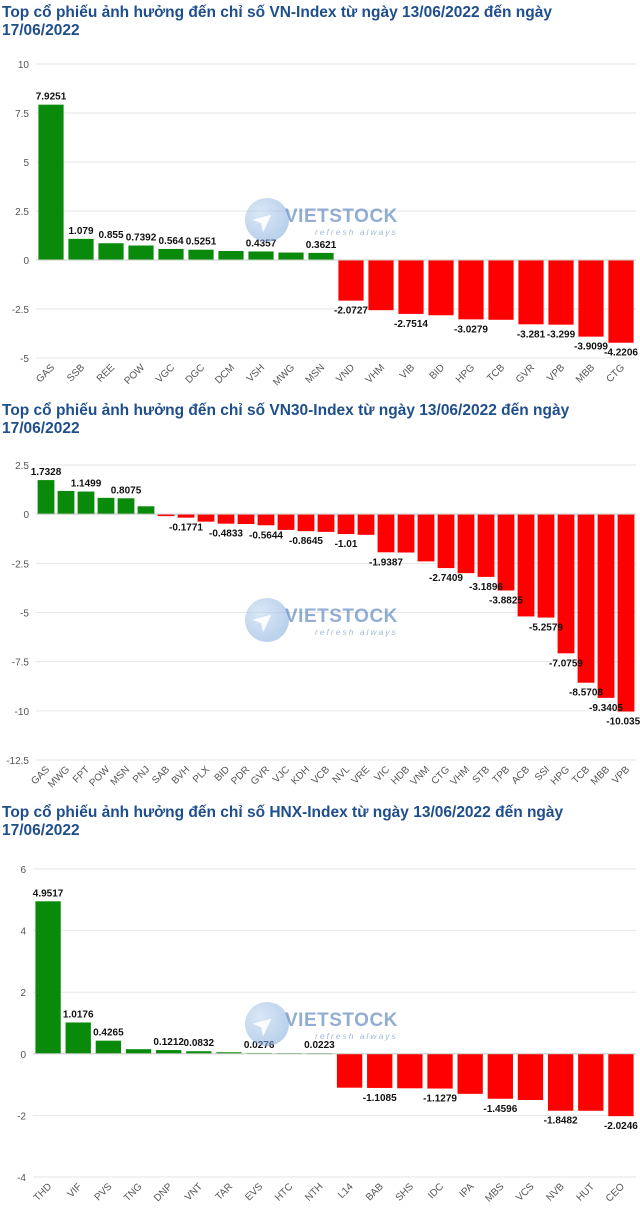  What do you see at coordinates (615, 373) in the screenshot?
I see `x-tick-label: CTG` at bounding box center [615, 373].